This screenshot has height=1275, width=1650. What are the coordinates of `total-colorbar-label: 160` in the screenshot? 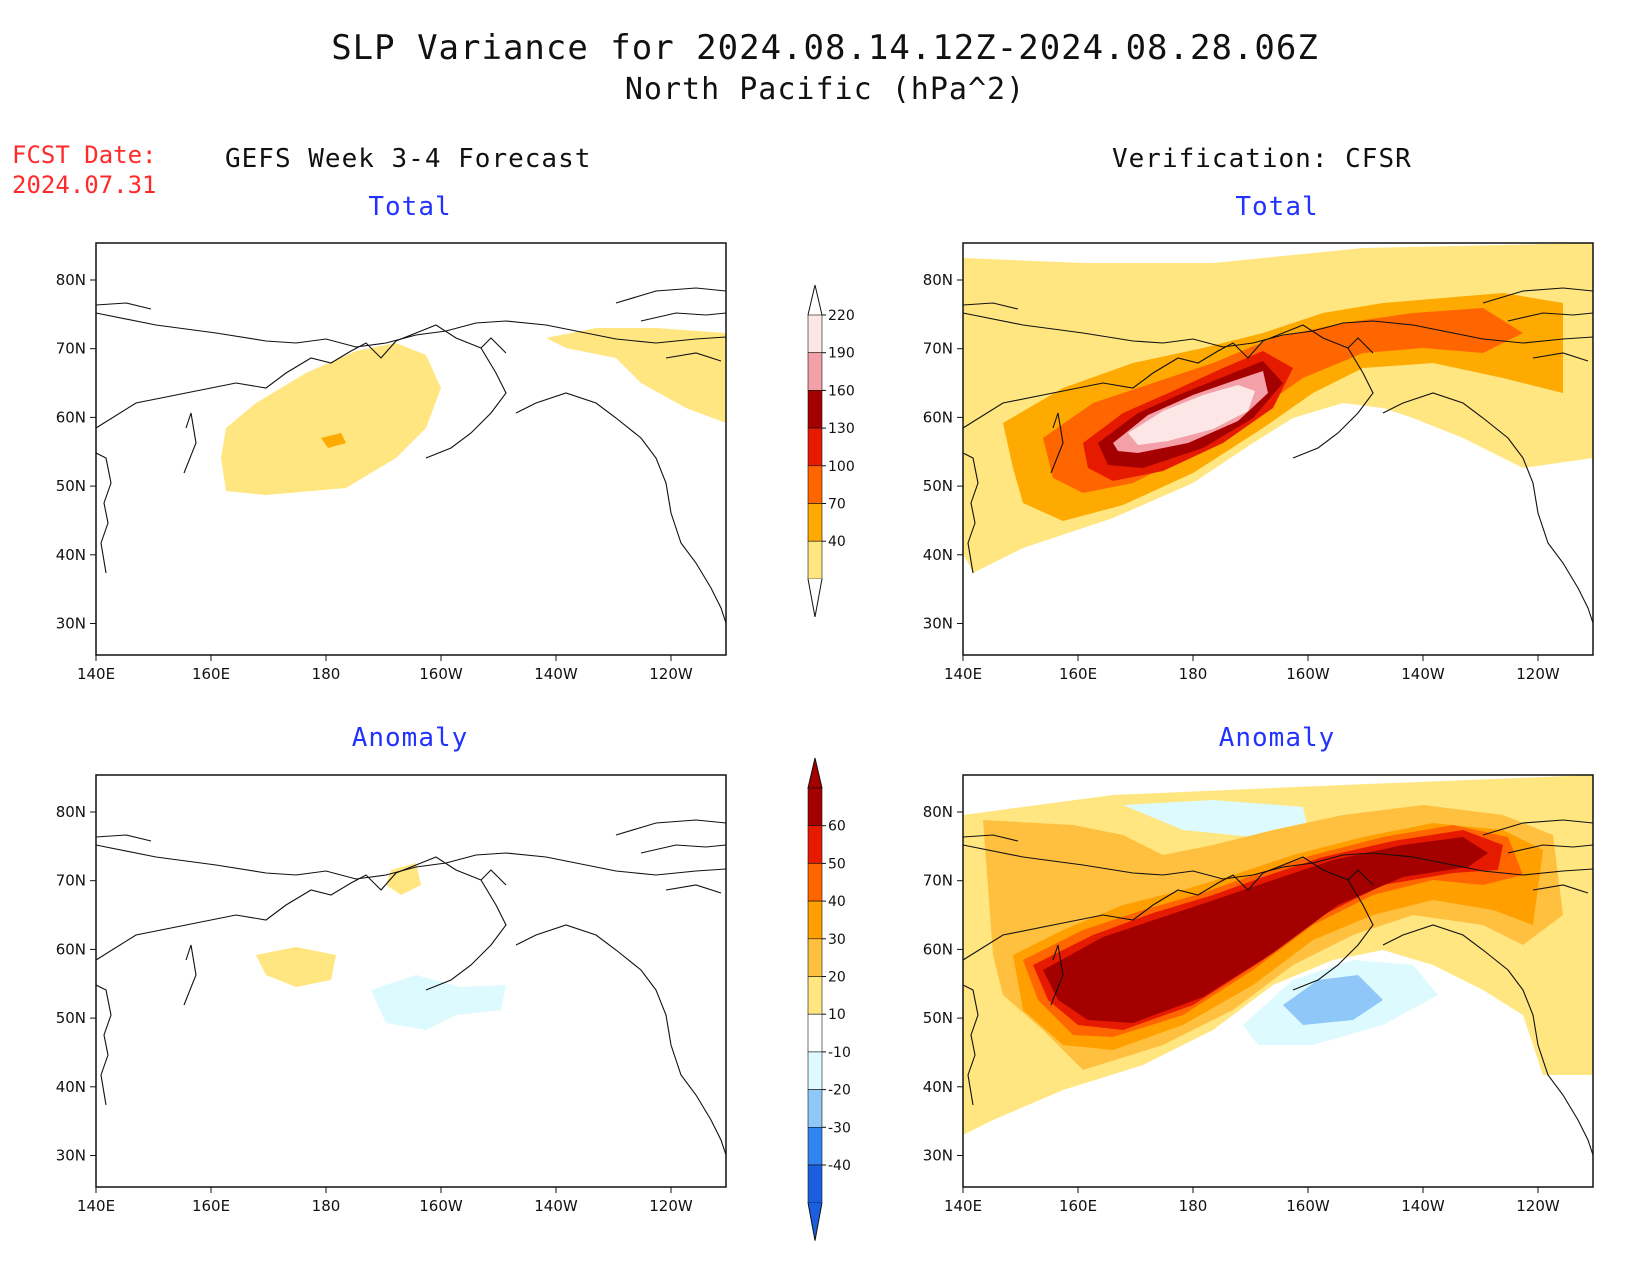 It's located at (841, 391).